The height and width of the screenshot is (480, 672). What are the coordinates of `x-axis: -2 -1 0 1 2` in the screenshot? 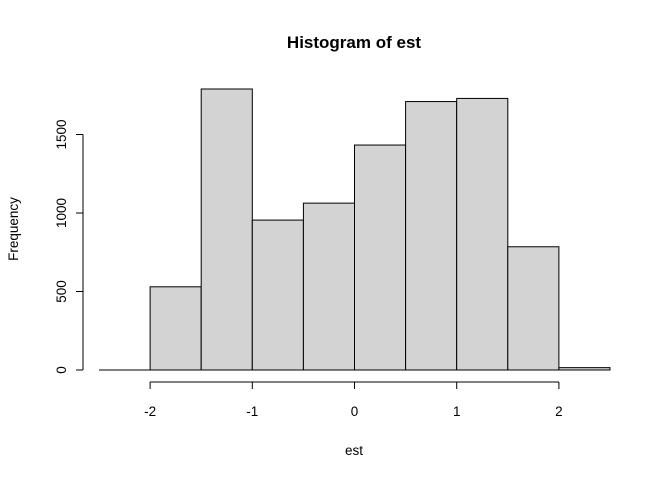 It's located at (353, 400).